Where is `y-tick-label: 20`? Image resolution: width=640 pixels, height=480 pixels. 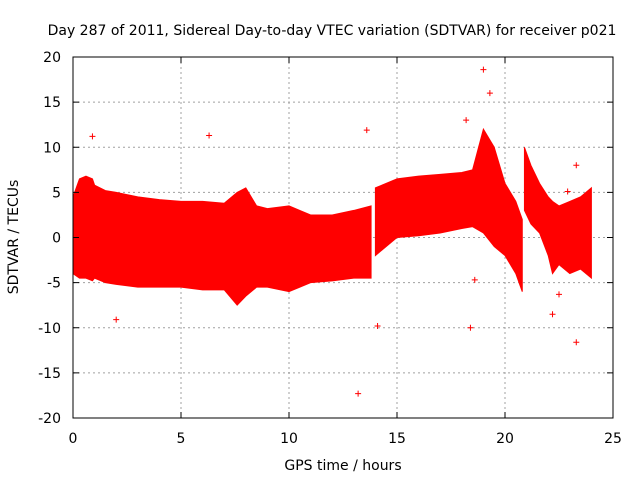 y-tick-label: 20 is located at coordinates (52, 58).